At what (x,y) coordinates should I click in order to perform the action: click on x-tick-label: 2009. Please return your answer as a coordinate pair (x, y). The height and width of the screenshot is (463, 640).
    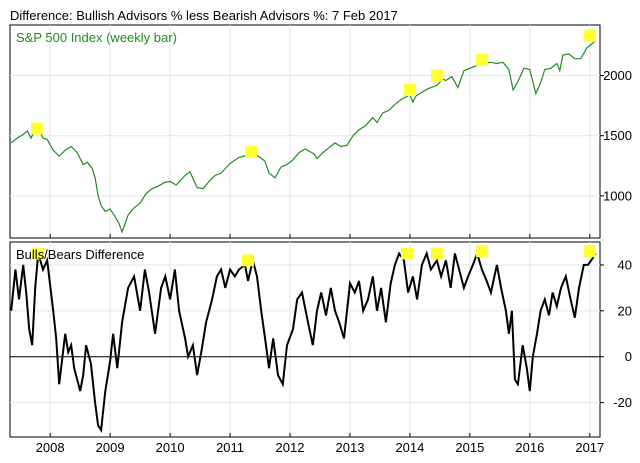
    Looking at the image, I should click on (110, 447).